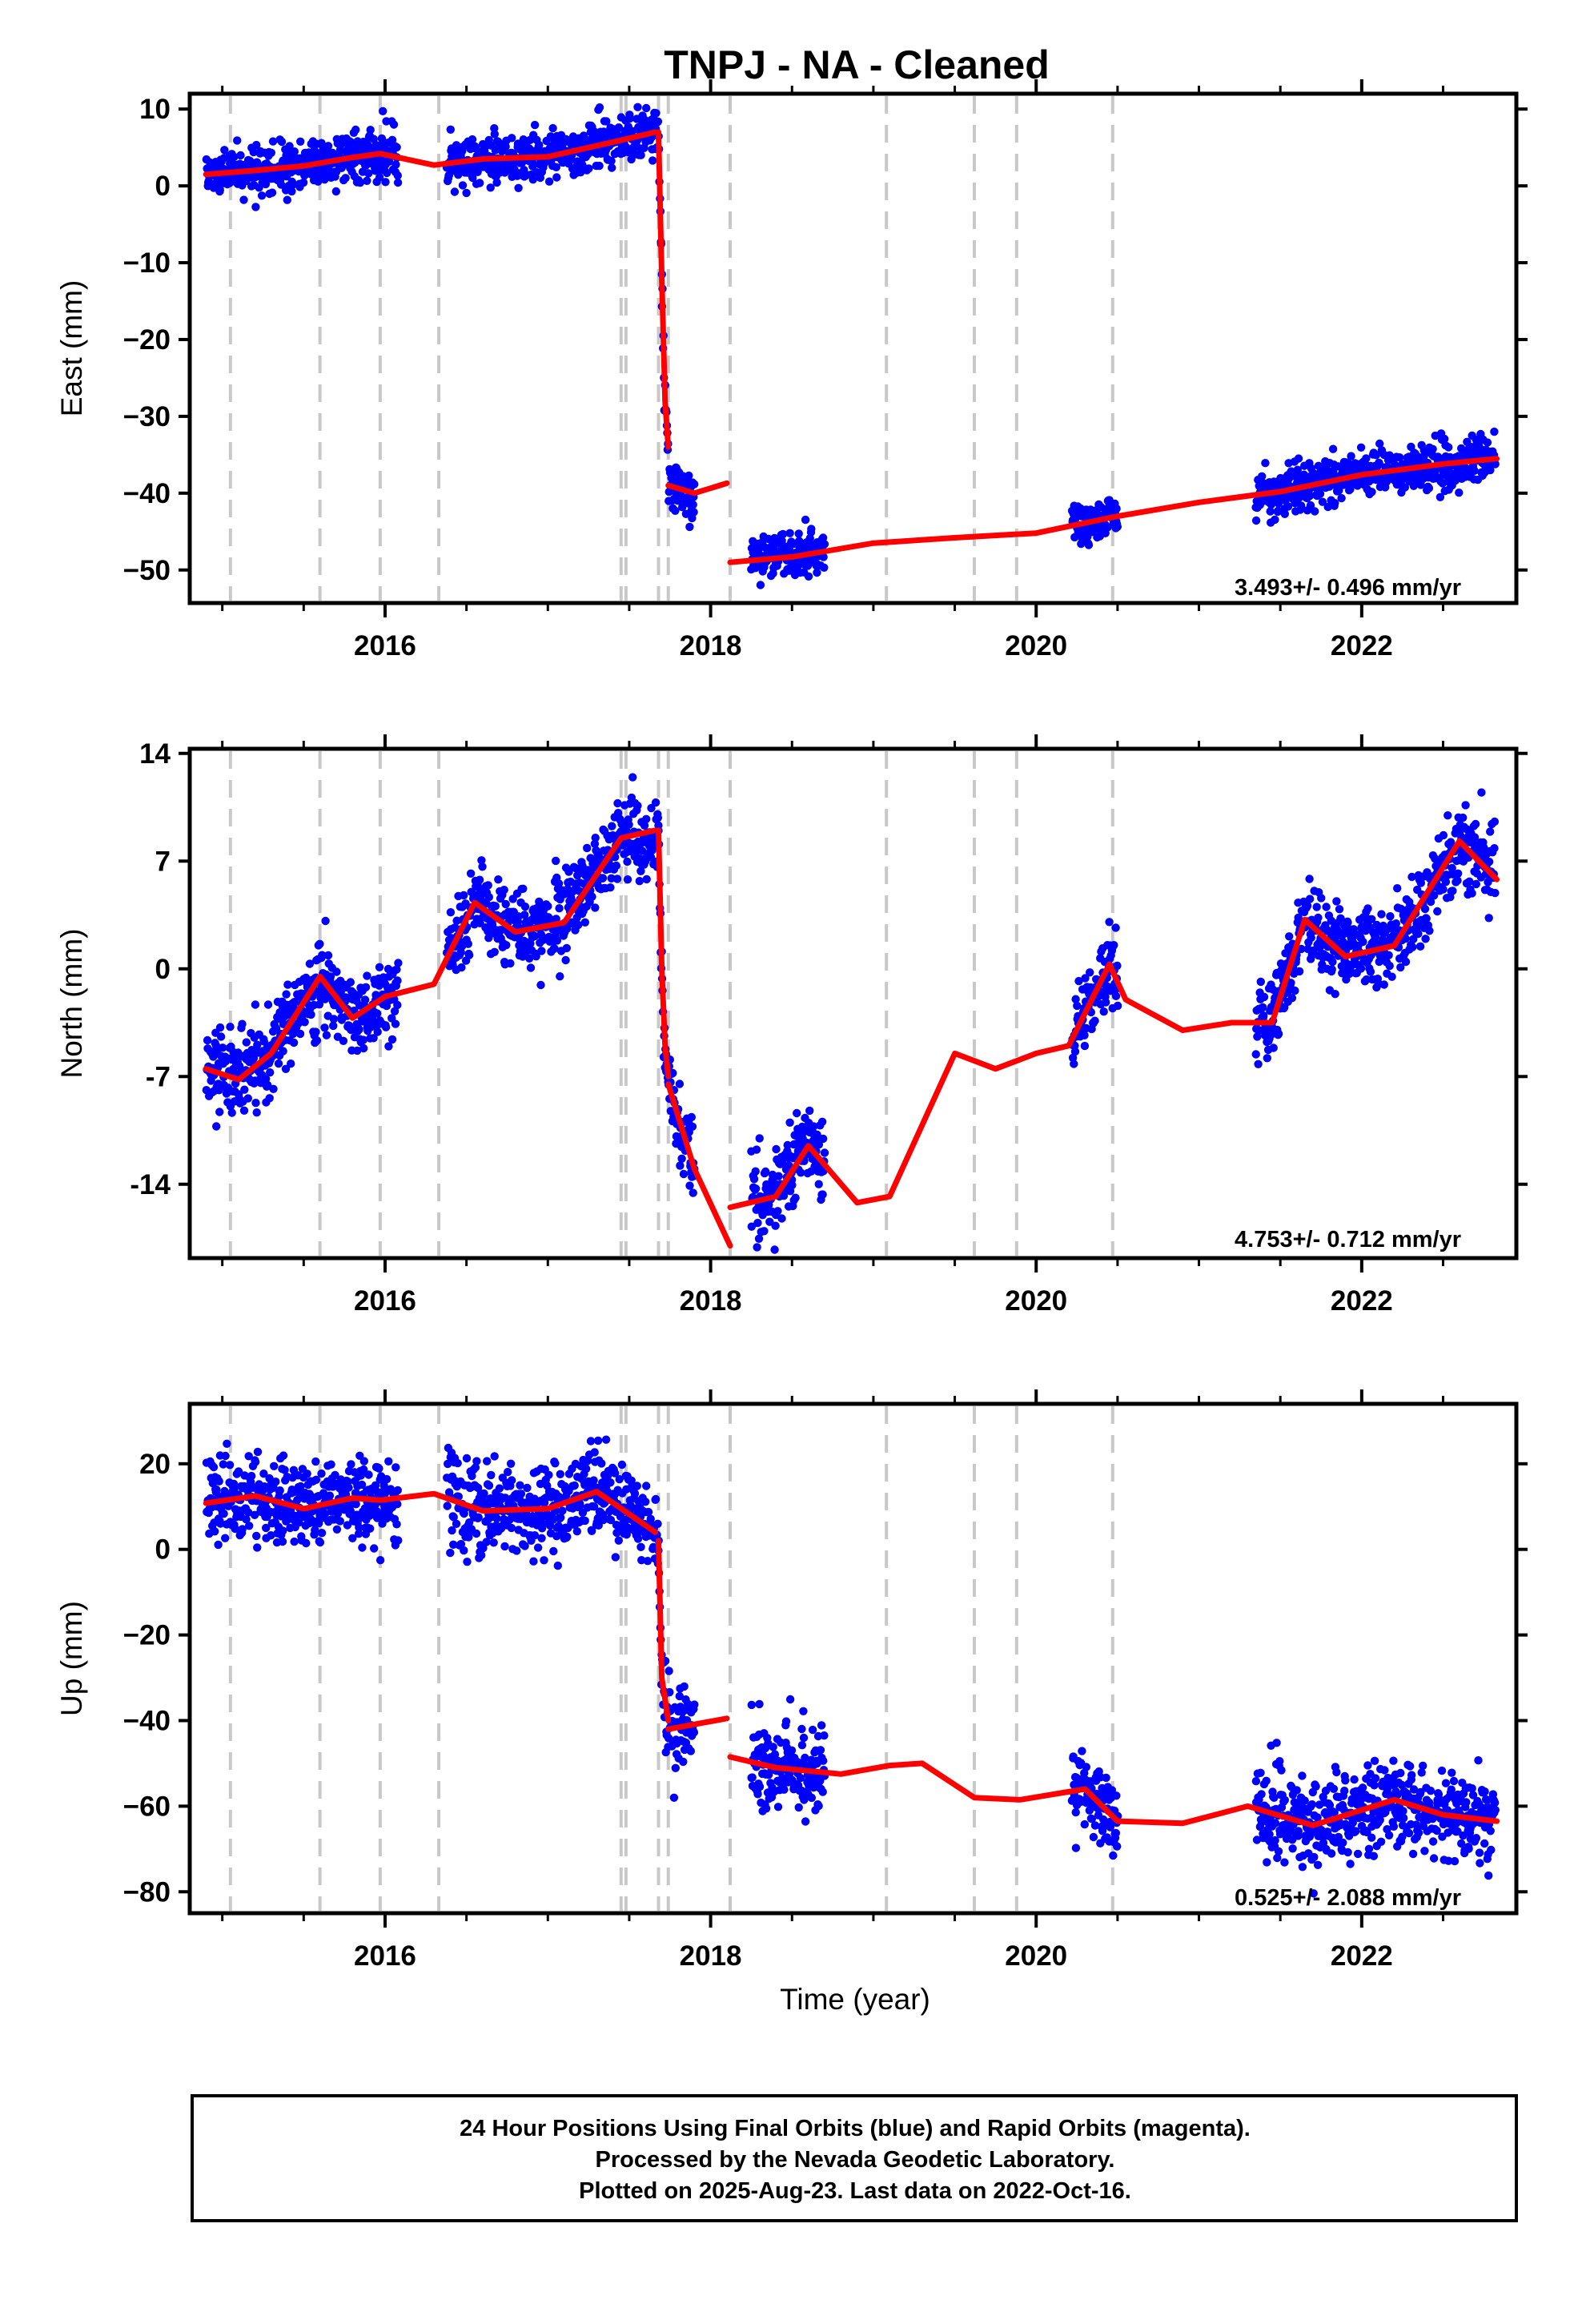 The image size is (1582, 2324). I want to click on figure-title: TNPJ - NA - Cleaned, so click(857, 64).